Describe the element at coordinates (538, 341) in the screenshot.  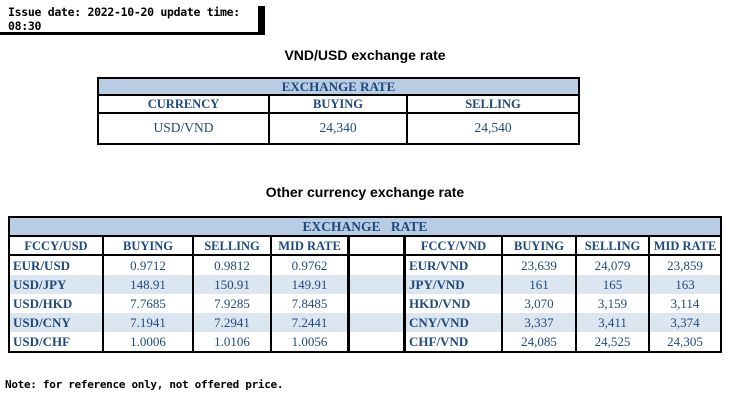
I see `buying-value: 24,085` at that location.